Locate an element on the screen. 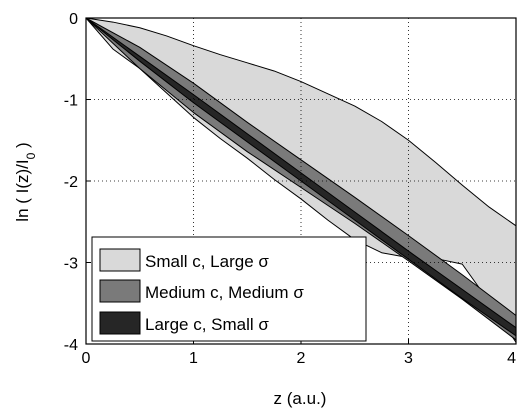 The width and height of the screenshot is (517, 412). x-tick-label-1: 1 is located at coordinates (193, 358).